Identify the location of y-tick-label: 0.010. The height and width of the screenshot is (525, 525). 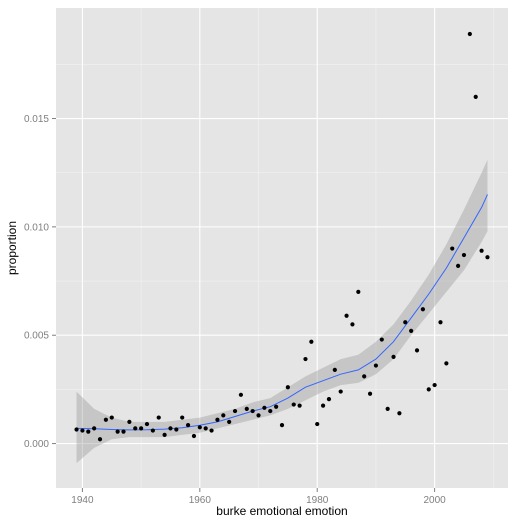
(36, 227).